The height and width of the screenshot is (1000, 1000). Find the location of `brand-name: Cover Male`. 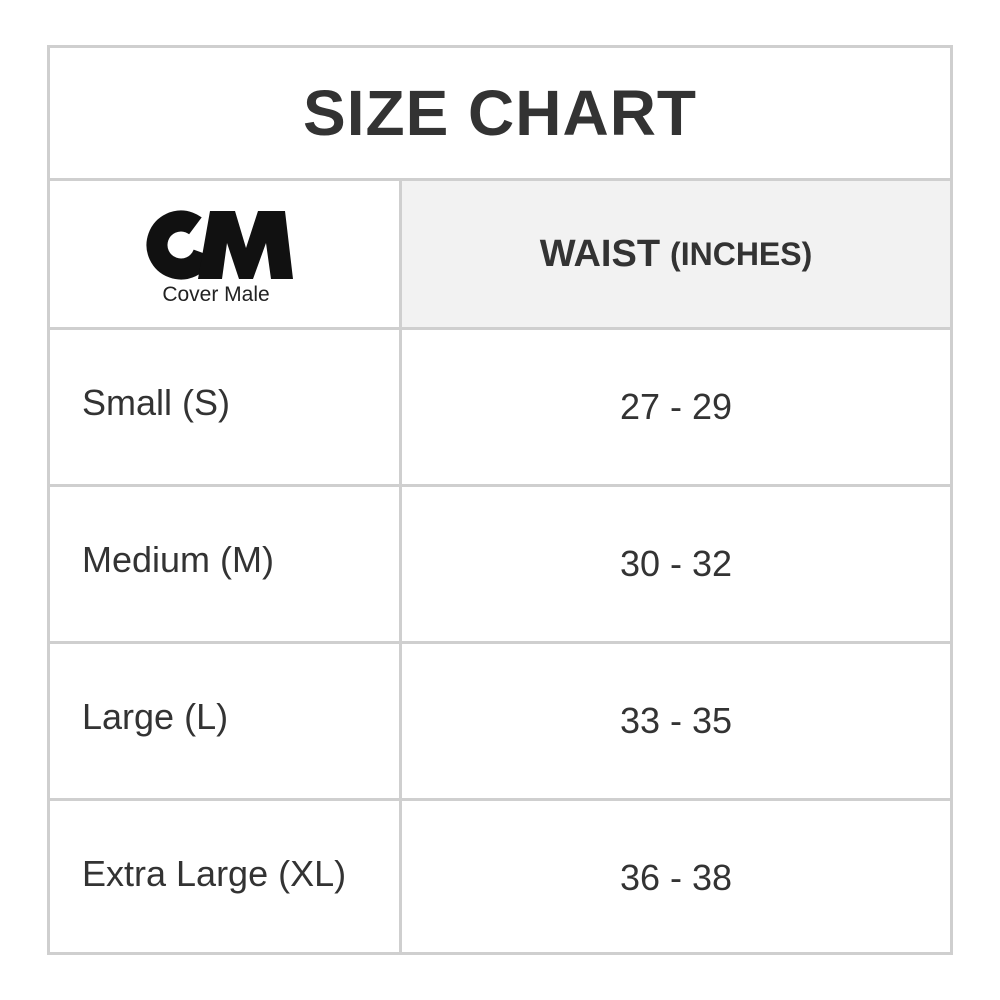

brand-name: Cover Male is located at coordinates (215, 294).